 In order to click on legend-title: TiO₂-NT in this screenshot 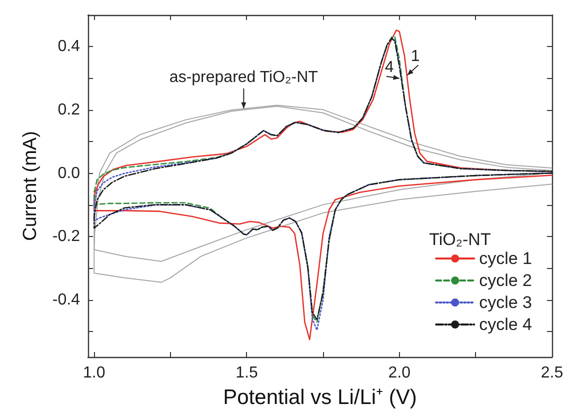, I will do `click(460, 240)`.